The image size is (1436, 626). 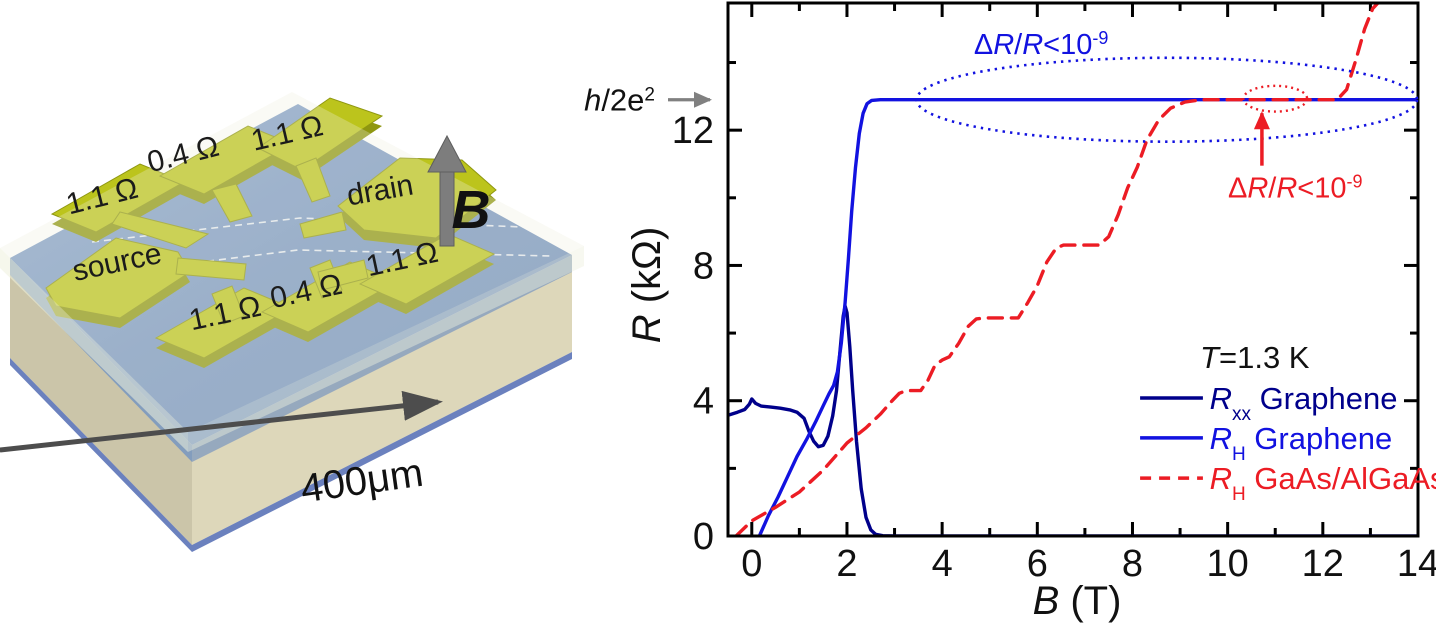 I want to click on legend-label-rh-gaas-algaas: RH GaAs/AlGaAs, so click(x=1323, y=483).